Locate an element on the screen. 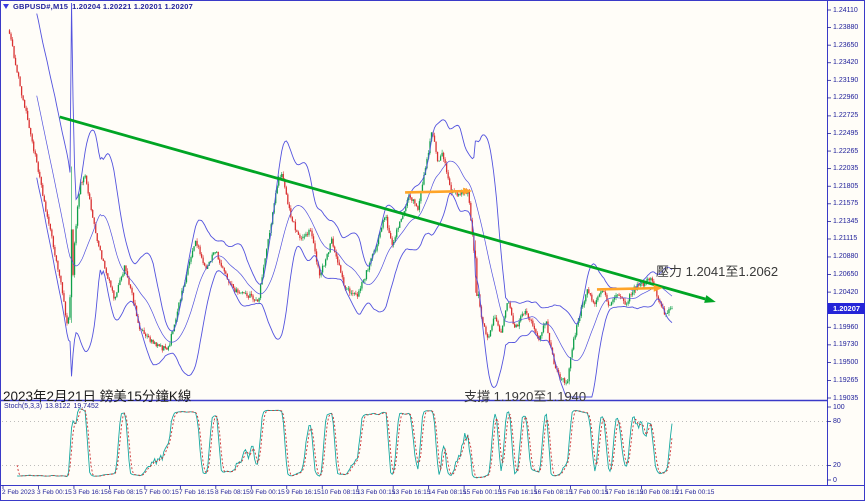 This screenshot has width=865, height=501. price-axis-label: 1.20420 is located at coordinates (846, 292).